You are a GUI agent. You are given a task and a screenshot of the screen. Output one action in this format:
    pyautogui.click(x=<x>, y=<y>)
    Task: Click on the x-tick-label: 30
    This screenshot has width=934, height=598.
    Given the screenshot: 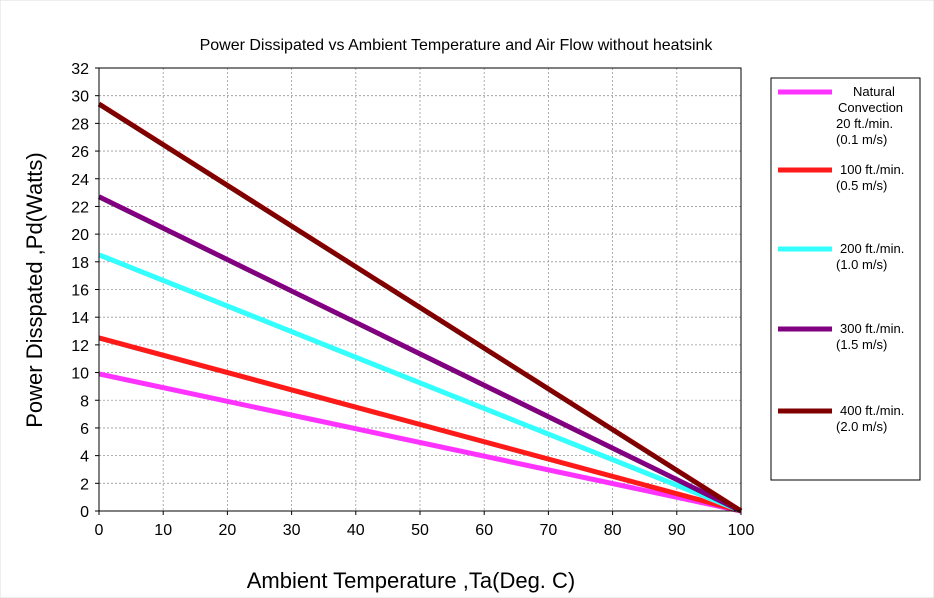 What is the action you would take?
    pyautogui.click(x=292, y=530)
    